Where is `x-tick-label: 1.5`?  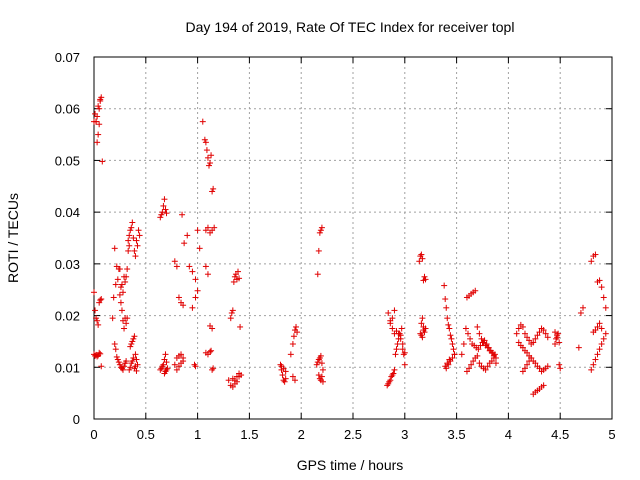 x-tick-label: 1.5 is located at coordinates (249, 434).